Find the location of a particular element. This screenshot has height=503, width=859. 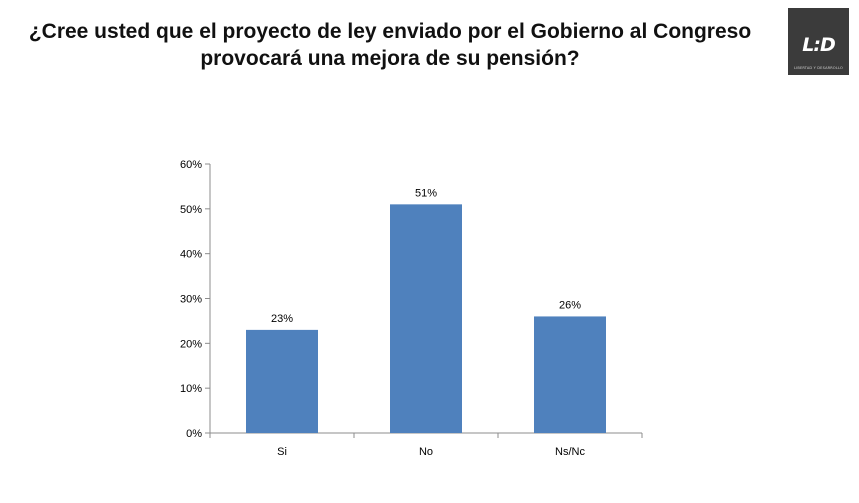

logo-subtitle: LIBERTAD Y DESARROLLO is located at coordinates (818, 68).